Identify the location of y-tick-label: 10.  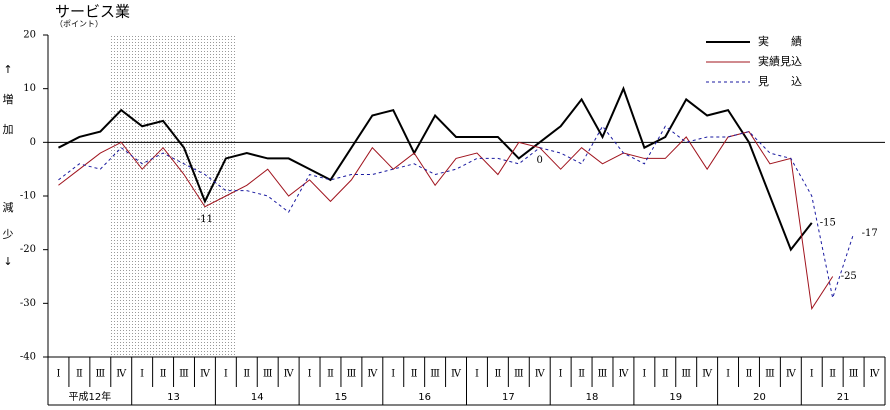
(29, 88).